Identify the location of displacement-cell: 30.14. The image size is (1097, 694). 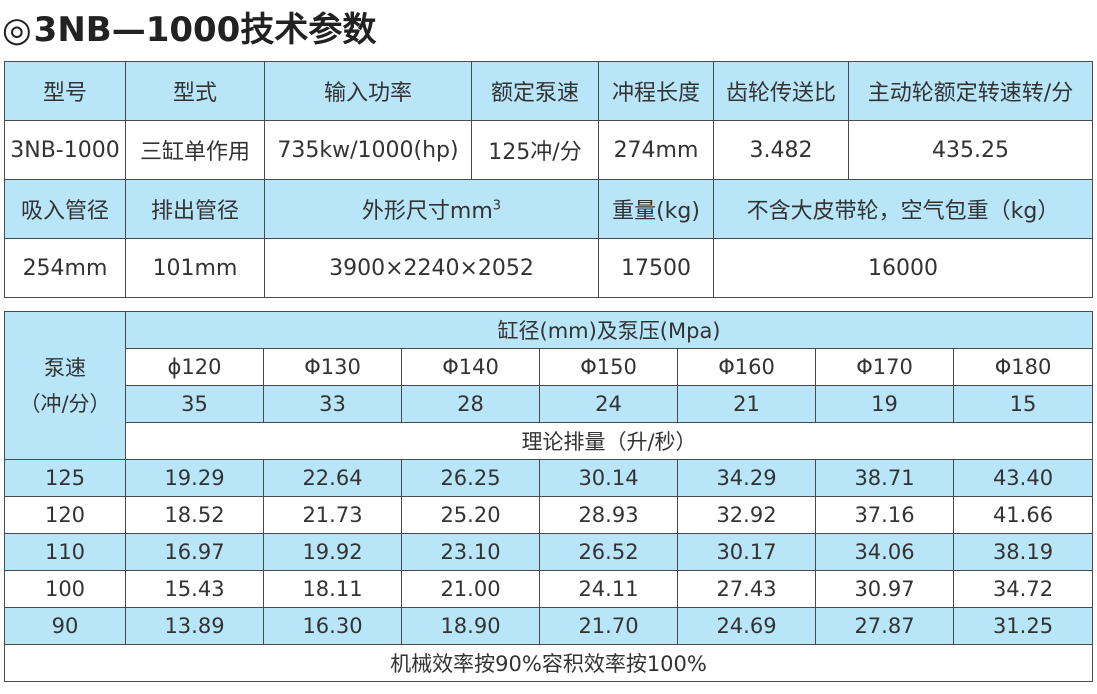
(608, 478).